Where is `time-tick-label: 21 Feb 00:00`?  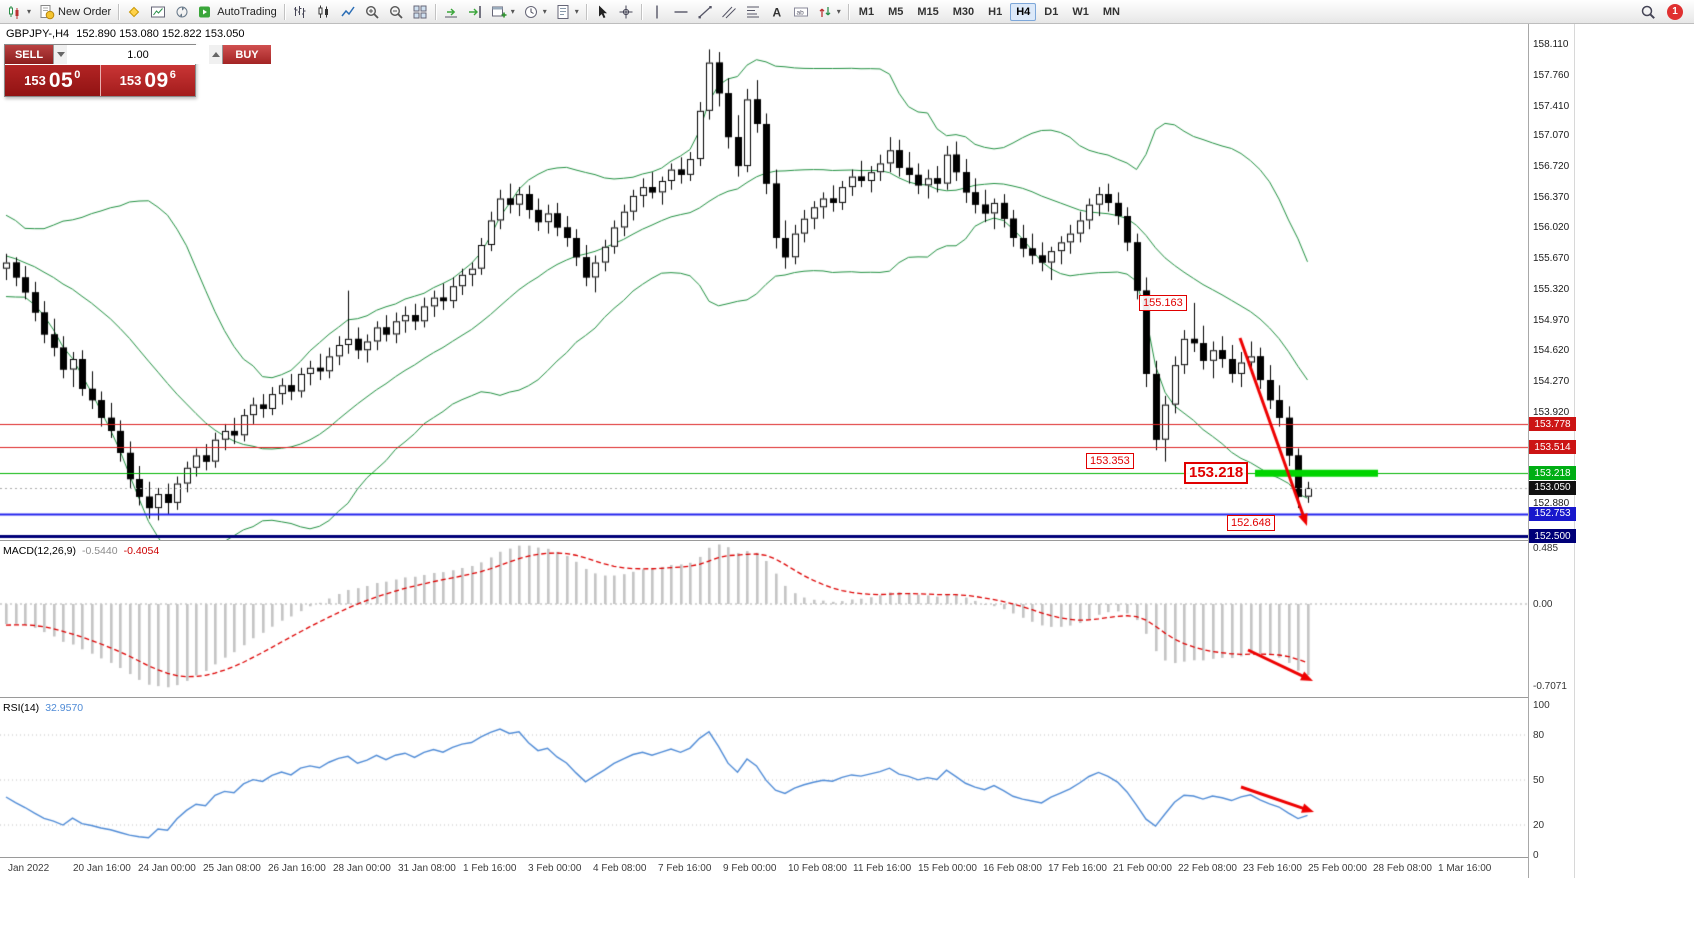 time-tick-label: 21 Feb 00:00 is located at coordinates (1142, 868).